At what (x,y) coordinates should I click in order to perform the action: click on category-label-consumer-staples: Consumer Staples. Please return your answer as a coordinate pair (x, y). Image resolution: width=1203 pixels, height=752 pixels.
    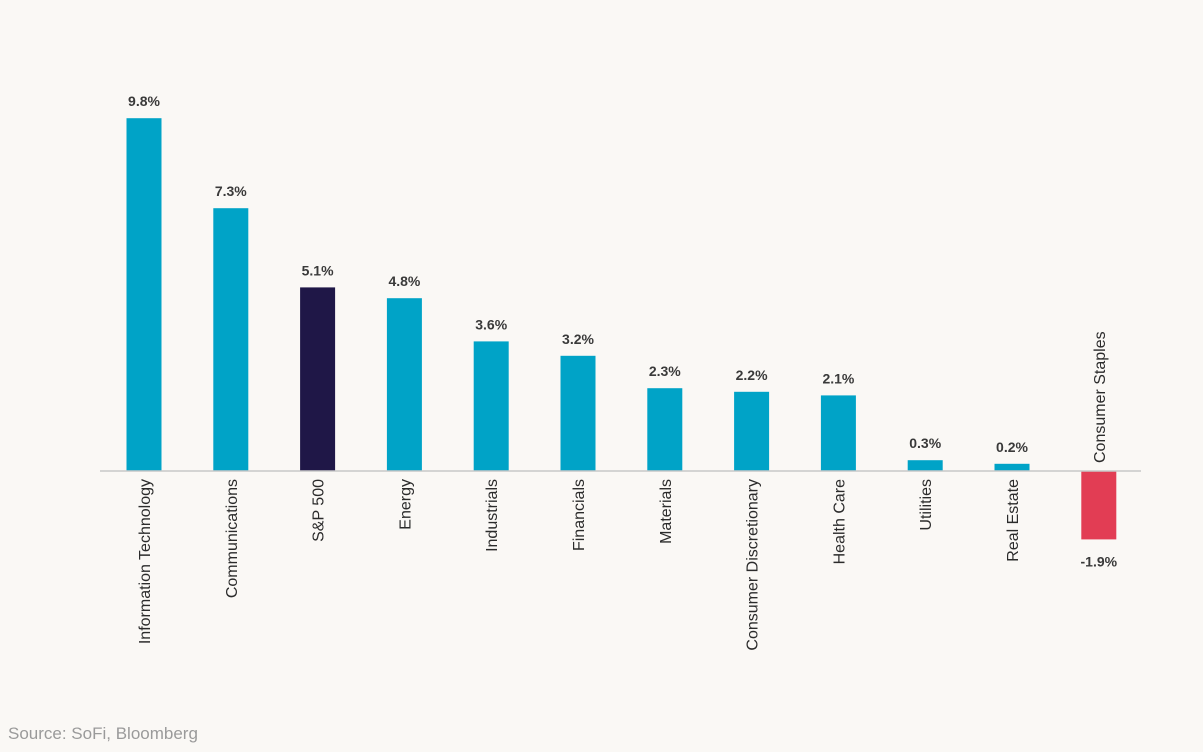
    Looking at the image, I should click on (1100, 397).